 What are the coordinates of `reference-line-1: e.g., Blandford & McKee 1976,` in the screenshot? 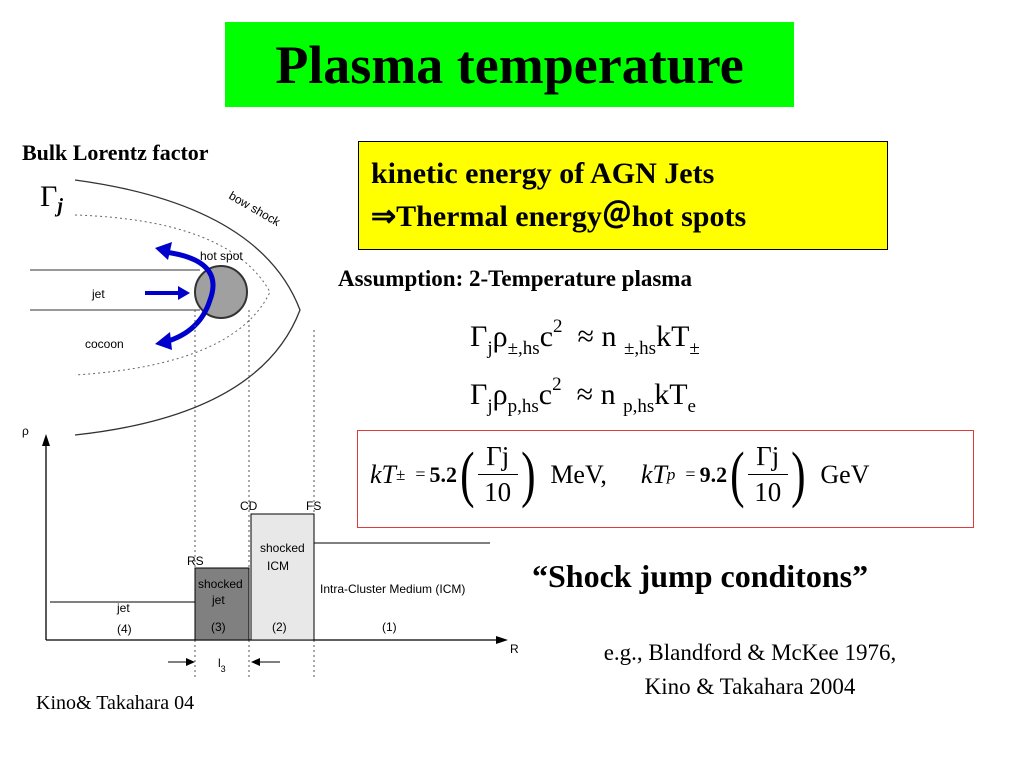 It's located at (750, 652).